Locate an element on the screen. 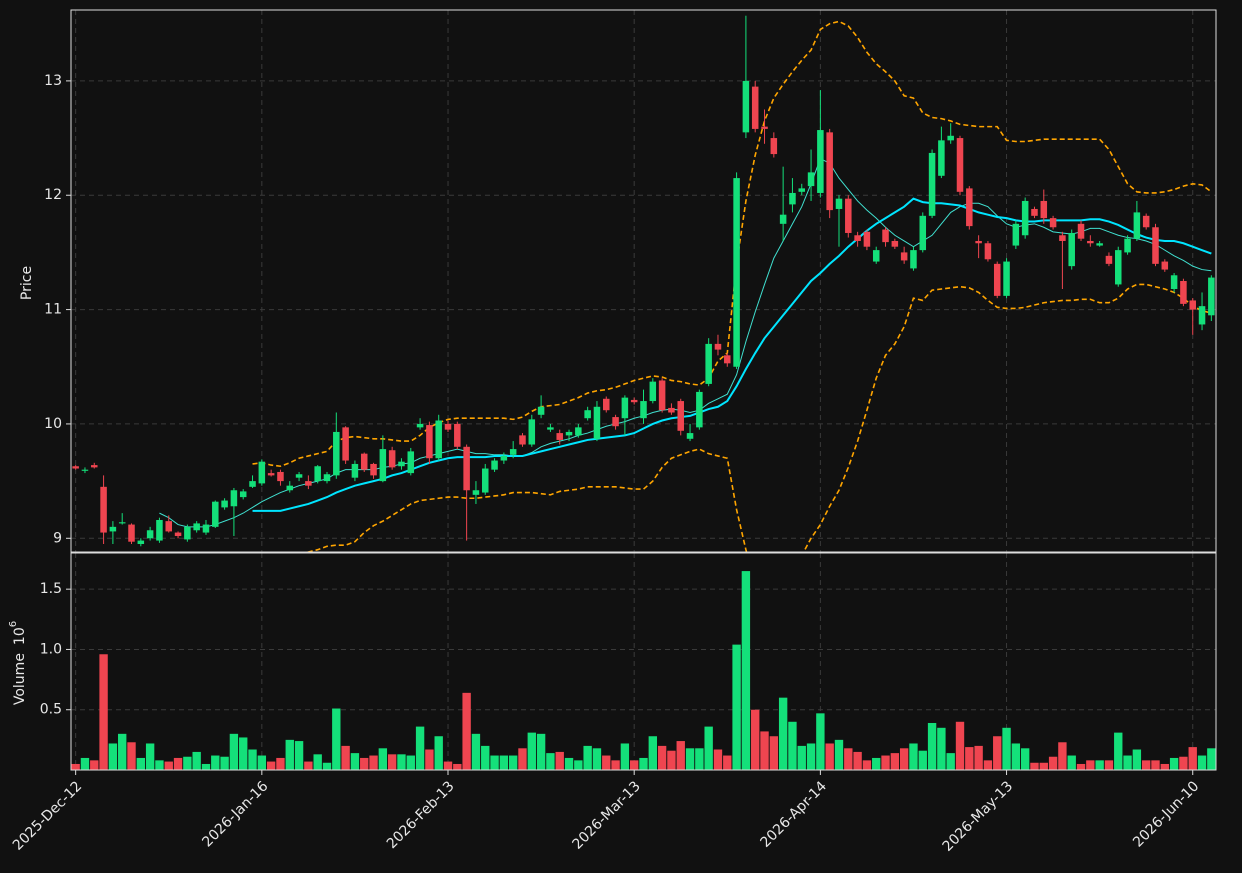  y-axis-label: Price is located at coordinates (27, 283).